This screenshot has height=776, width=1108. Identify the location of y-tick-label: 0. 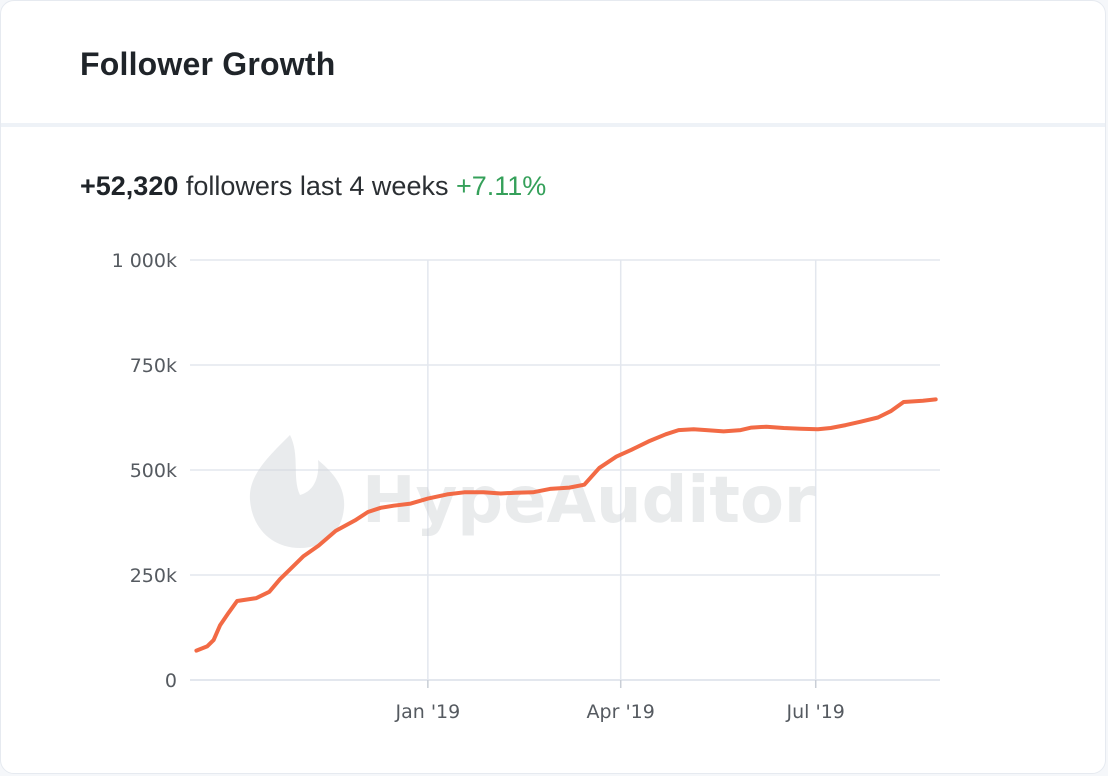
(171, 681).